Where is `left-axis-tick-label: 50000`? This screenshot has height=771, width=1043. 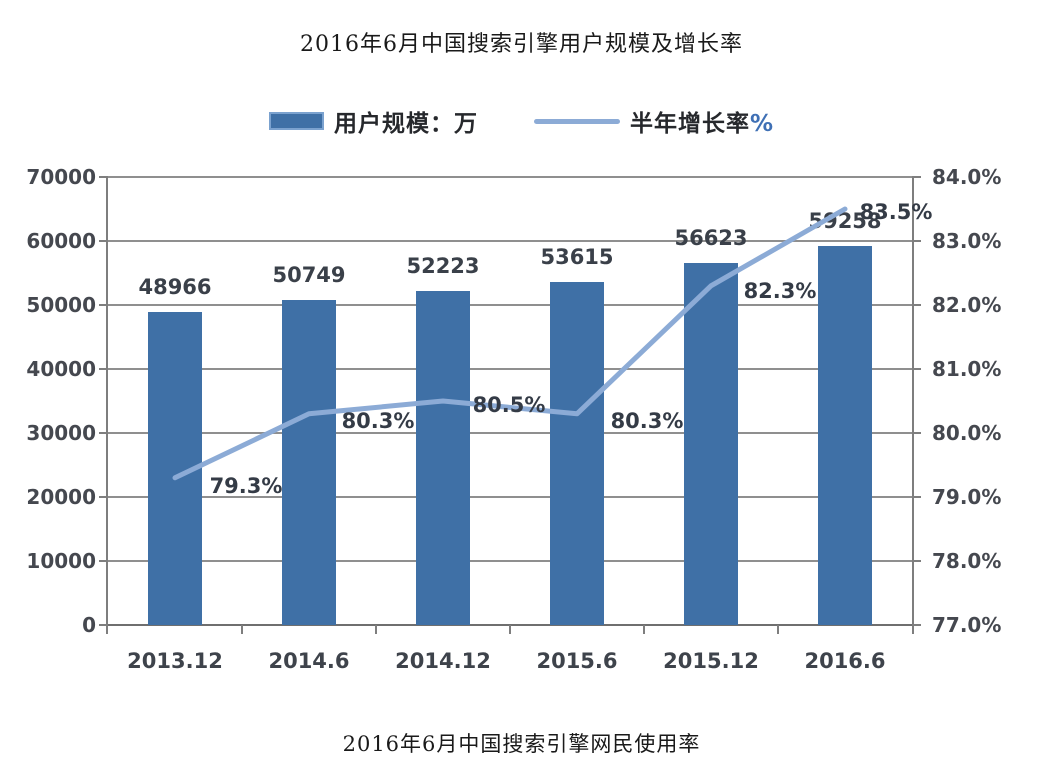 left-axis-tick-label: 50000 is located at coordinates (61, 305).